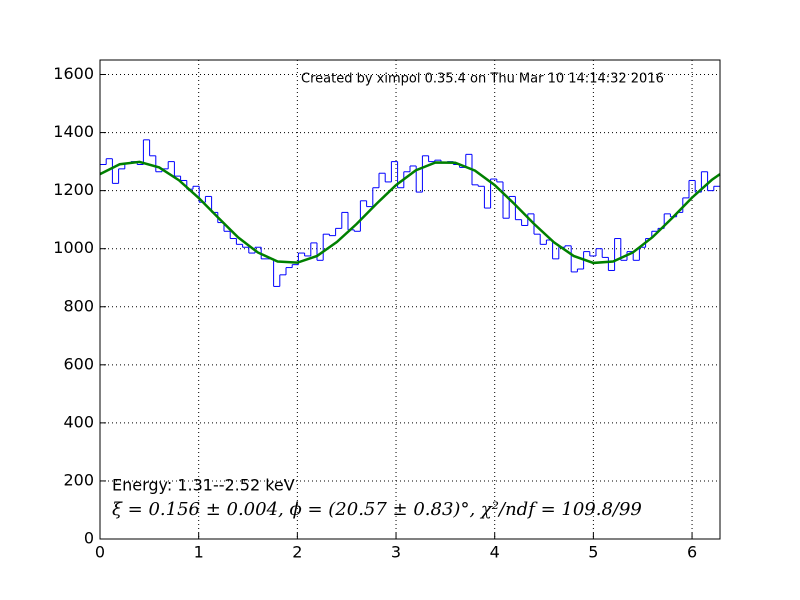 The image size is (800, 600). I want to click on y-tick-label: 1200, so click(73, 189).